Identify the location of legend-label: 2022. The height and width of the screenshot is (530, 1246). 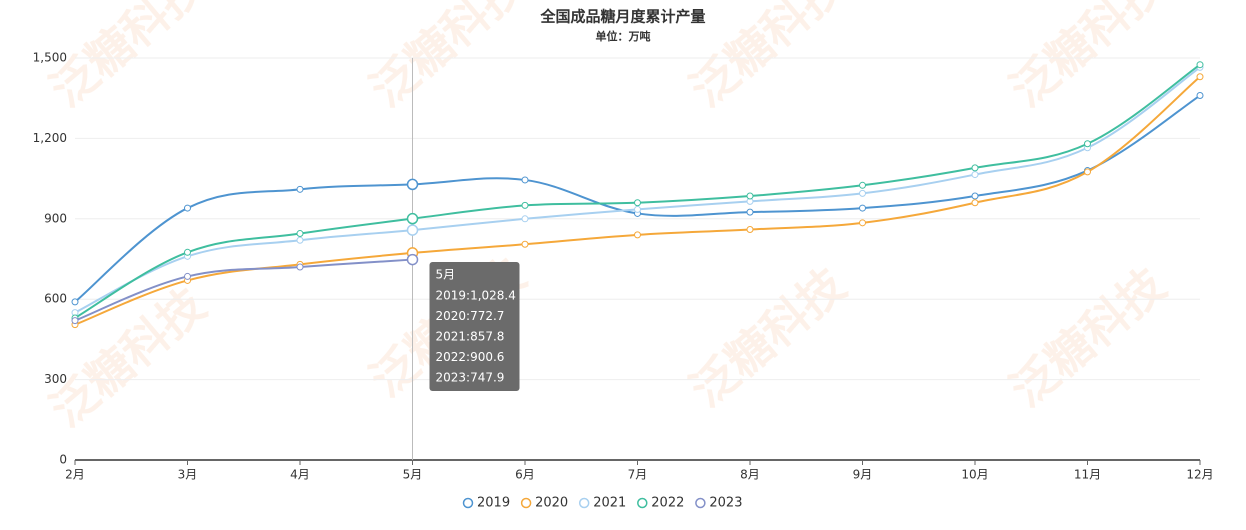
(667, 503).